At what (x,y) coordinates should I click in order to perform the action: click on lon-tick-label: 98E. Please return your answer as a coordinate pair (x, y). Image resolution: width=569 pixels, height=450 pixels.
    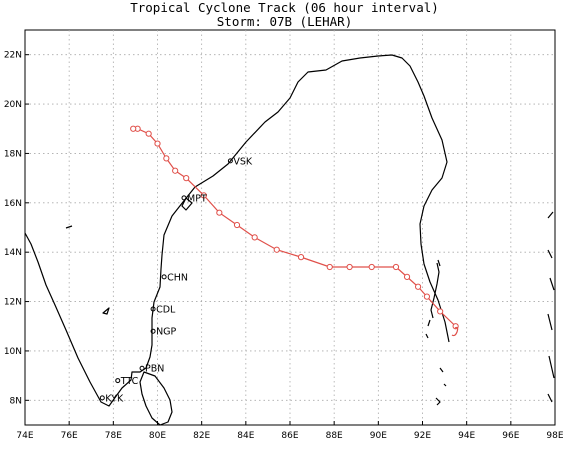
    Looking at the image, I should click on (554, 436).